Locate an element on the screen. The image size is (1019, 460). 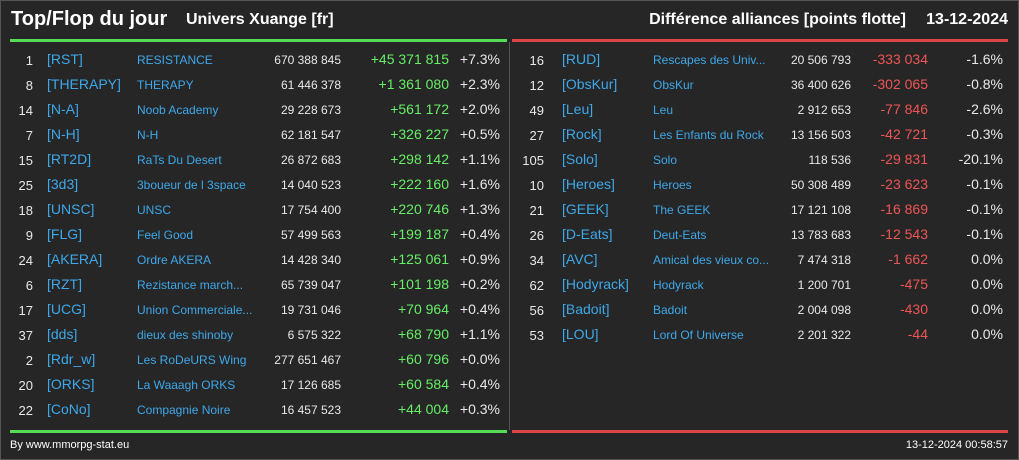
alliance-name-link: Compagnie Noire is located at coordinates (184, 410).